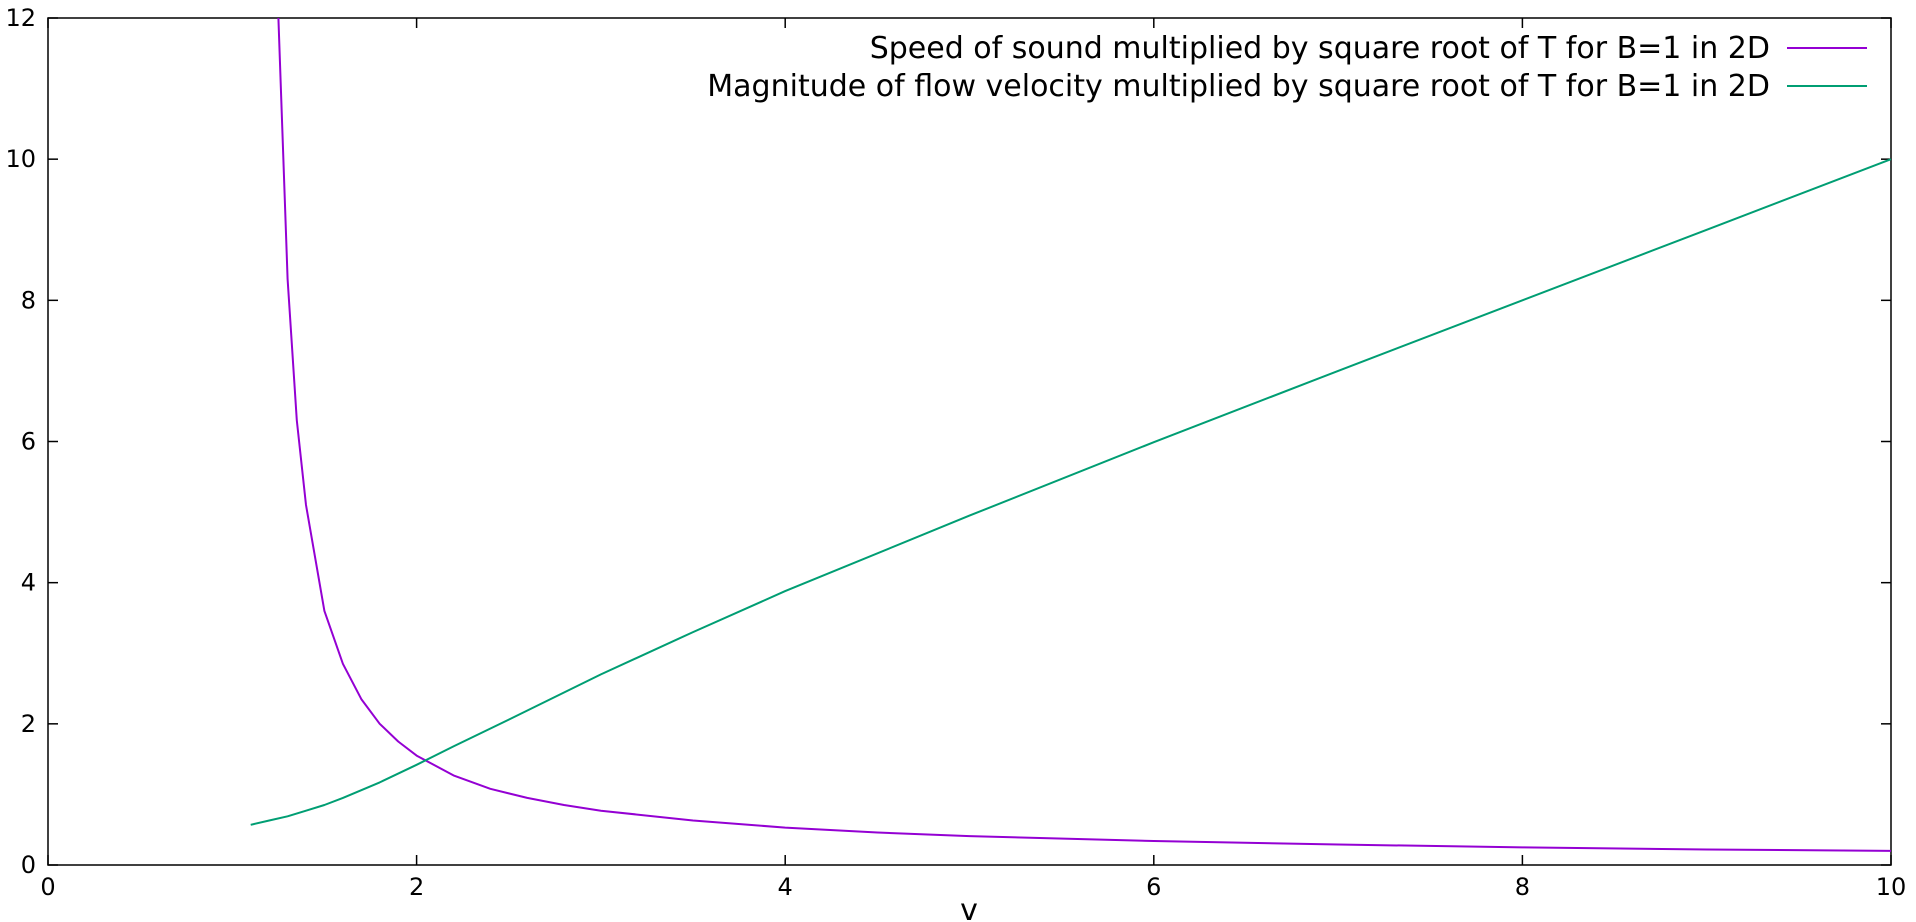 This screenshot has height=922, width=1916. I want to click on x-tick-label: 4, so click(785, 887).